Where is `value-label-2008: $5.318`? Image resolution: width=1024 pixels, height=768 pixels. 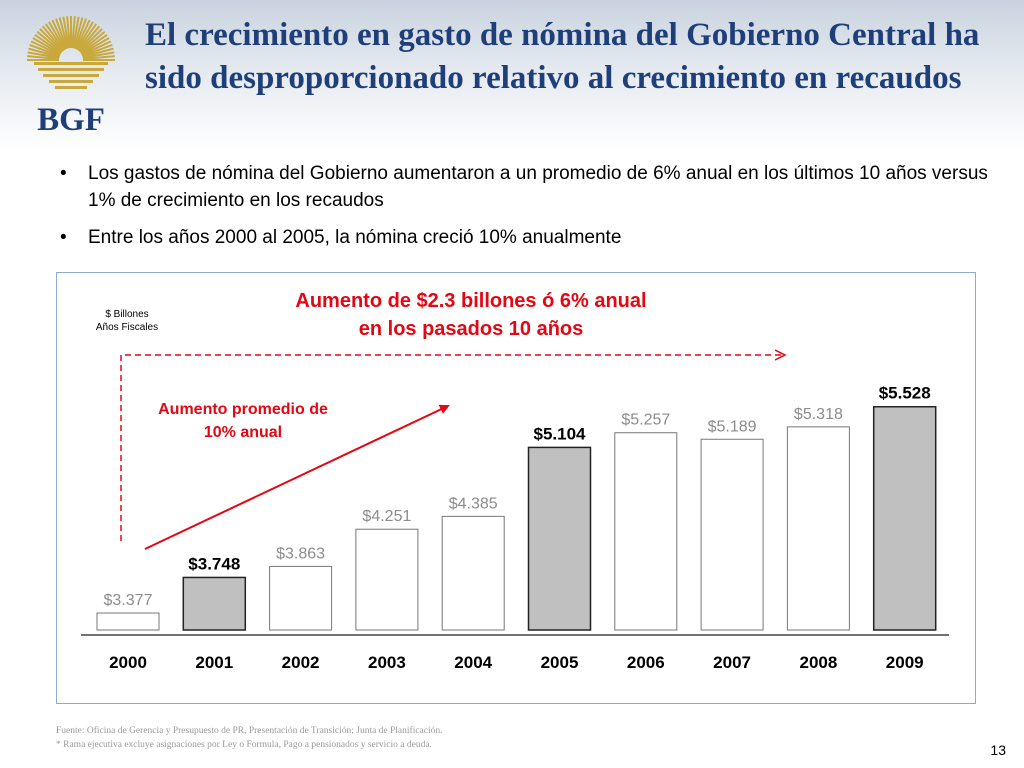
value-label-2008: $5.318 is located at coordinates (818, 414).